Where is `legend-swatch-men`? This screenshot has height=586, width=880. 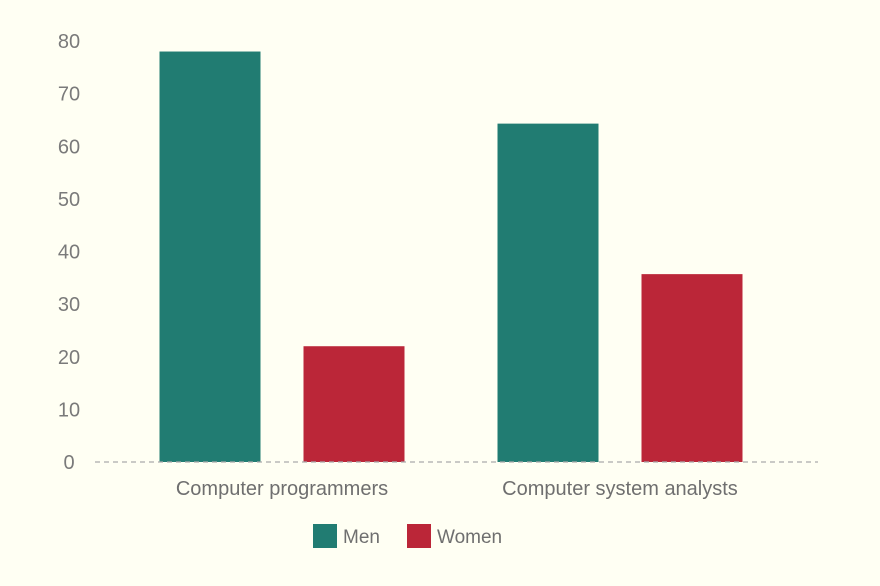 legend-swatch-men is located at coordinates (325, 536).